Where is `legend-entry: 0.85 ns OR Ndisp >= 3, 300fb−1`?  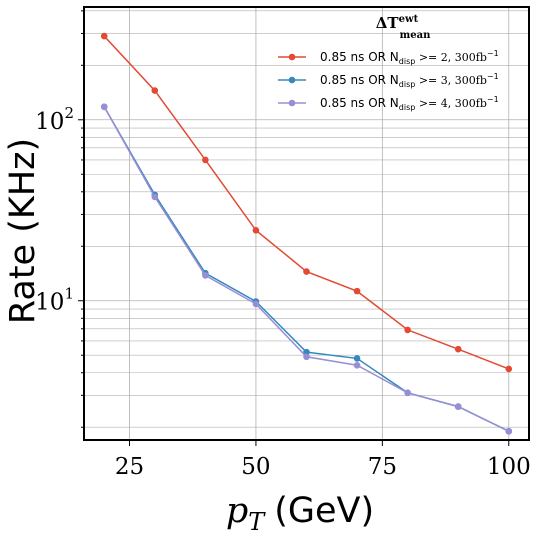
legend-entry: 0.85 ns OR Ndisp >= 3, 300fb−1 is located at coordinates (409, 80).